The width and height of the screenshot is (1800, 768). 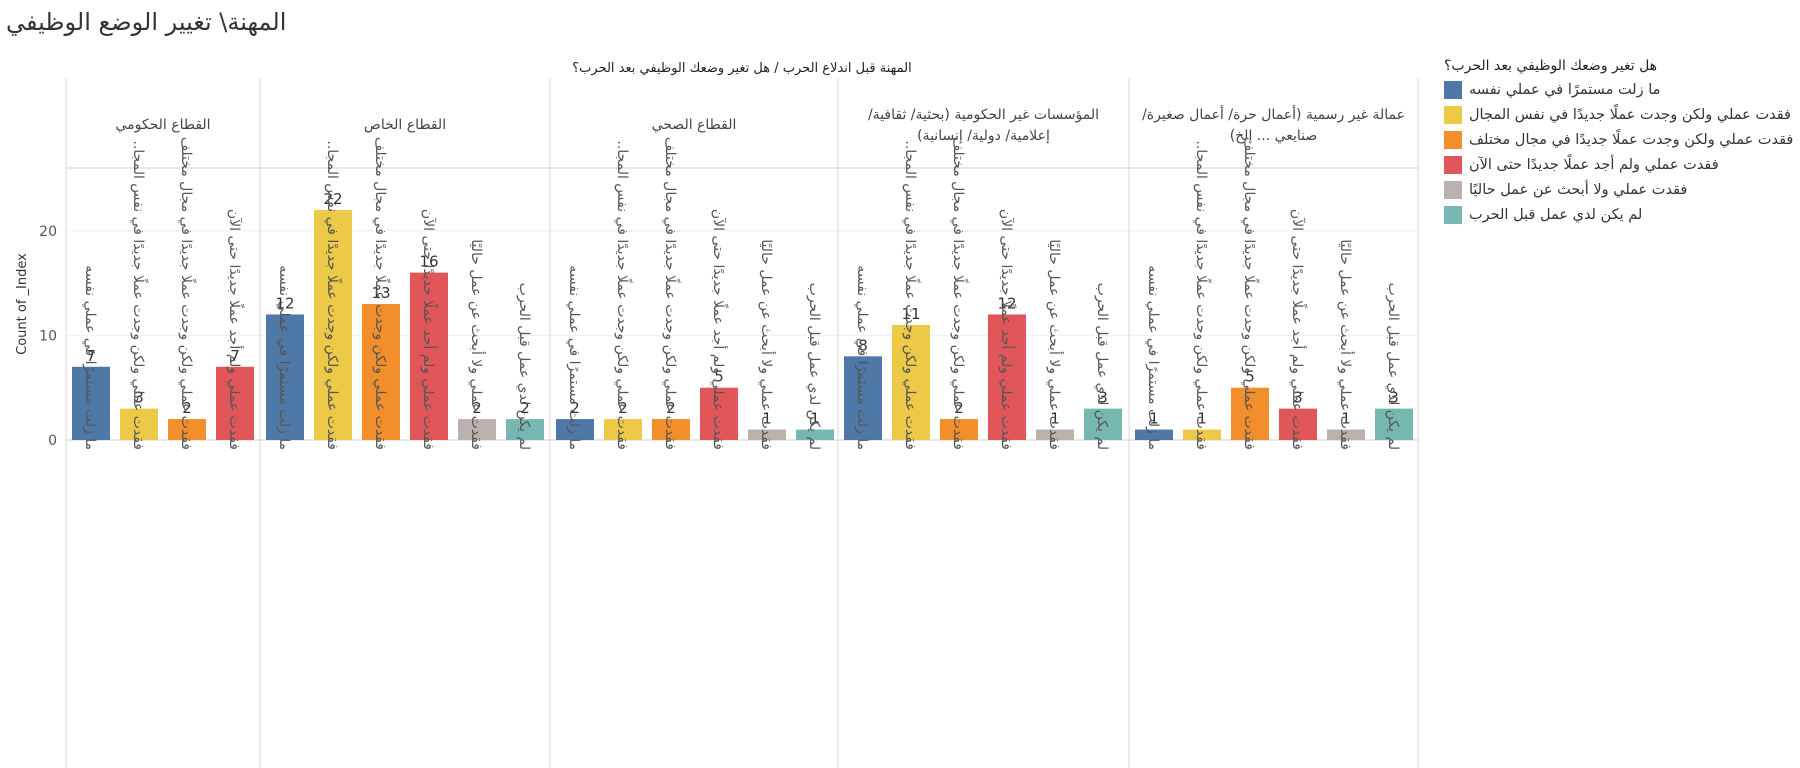 What do you see at coordinates (863, 345) in the screenshot?
I see `data-label: 8` at bounding box center [863, 345].